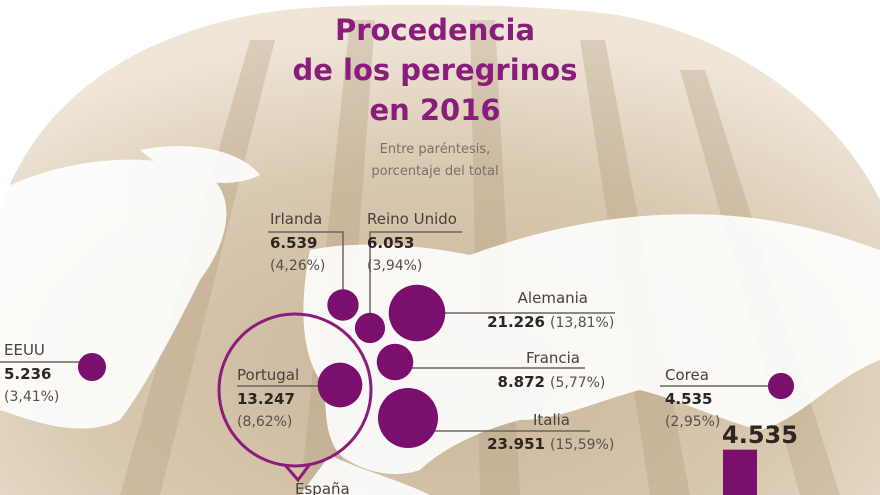 Image resolution: width=880 pixels, height=495 pixels. What do you see at coordinates (27, 374) in the screenshot?
I see `country-value: 5.236` at bounding box center [27, 374].